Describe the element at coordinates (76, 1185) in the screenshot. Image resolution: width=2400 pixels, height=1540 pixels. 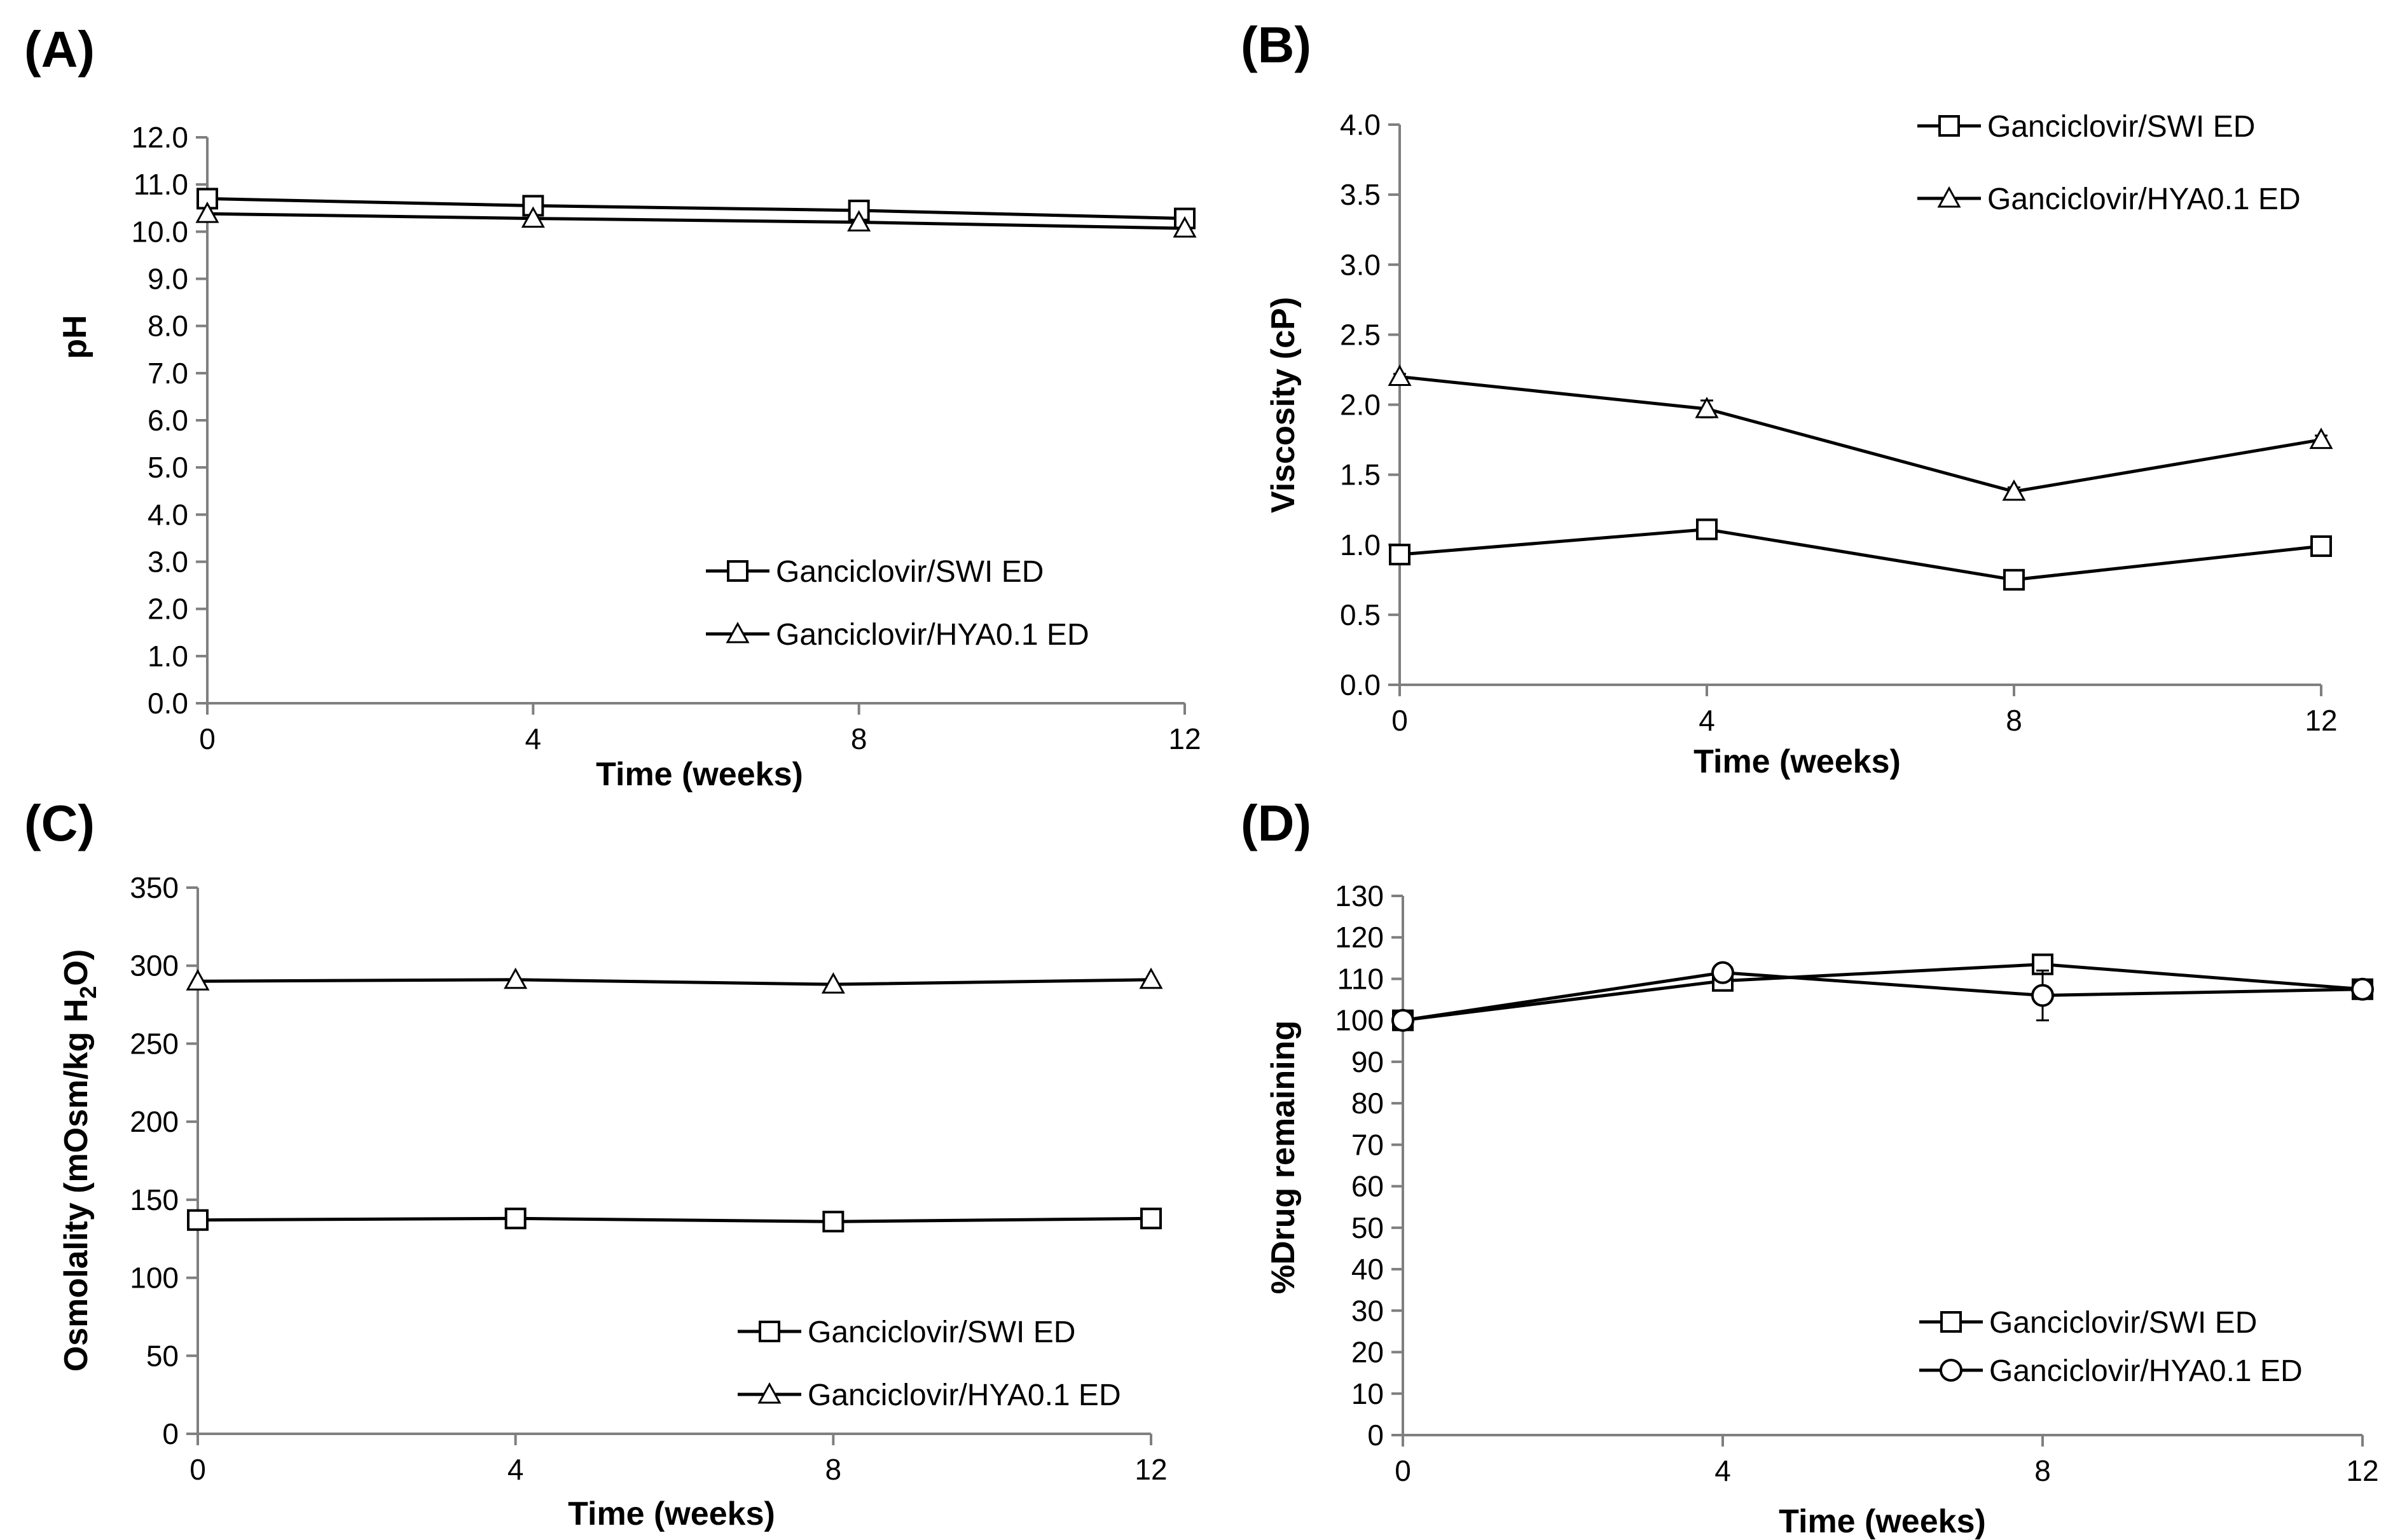
I see `y-axis-title-part: Osmolality (mOsm/kg H` at that location.